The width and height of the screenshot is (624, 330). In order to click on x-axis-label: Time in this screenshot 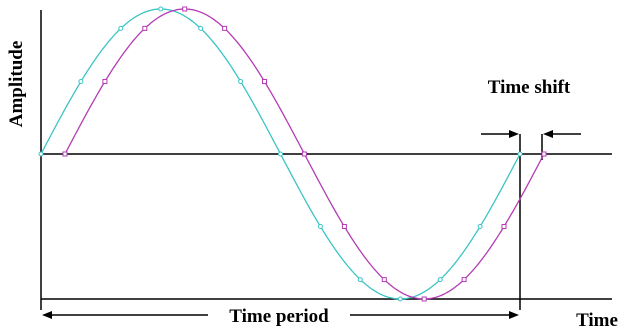, I will do `click(597, 320)`.